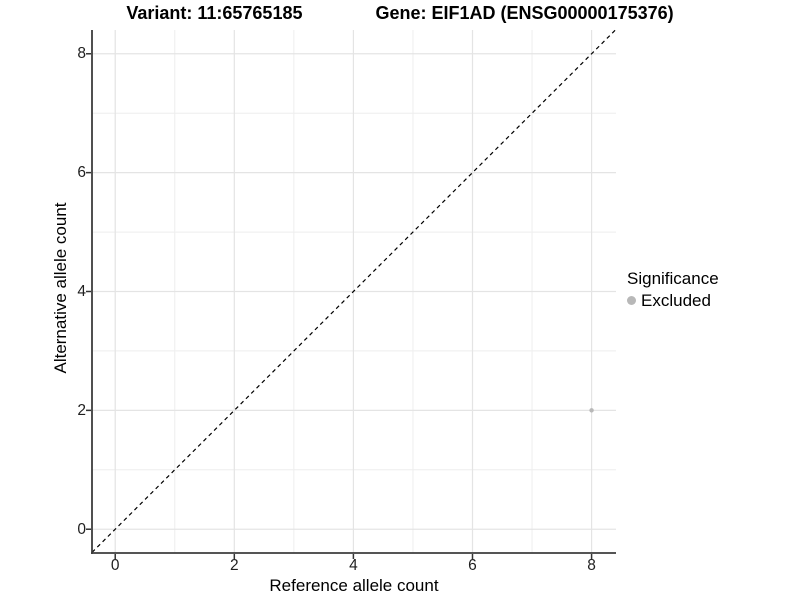  I want to click on x-tick-label: 0, so click(115, 565).